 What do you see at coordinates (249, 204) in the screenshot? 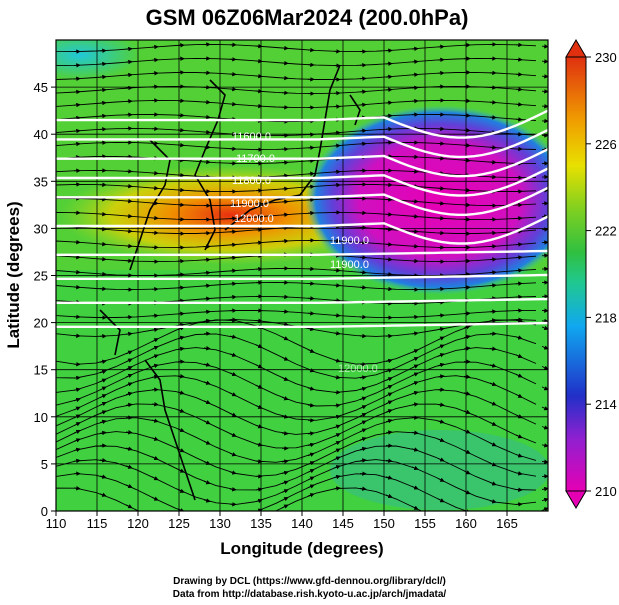
I see `contour-label: 11900.0` at bounding box center [249, 204].